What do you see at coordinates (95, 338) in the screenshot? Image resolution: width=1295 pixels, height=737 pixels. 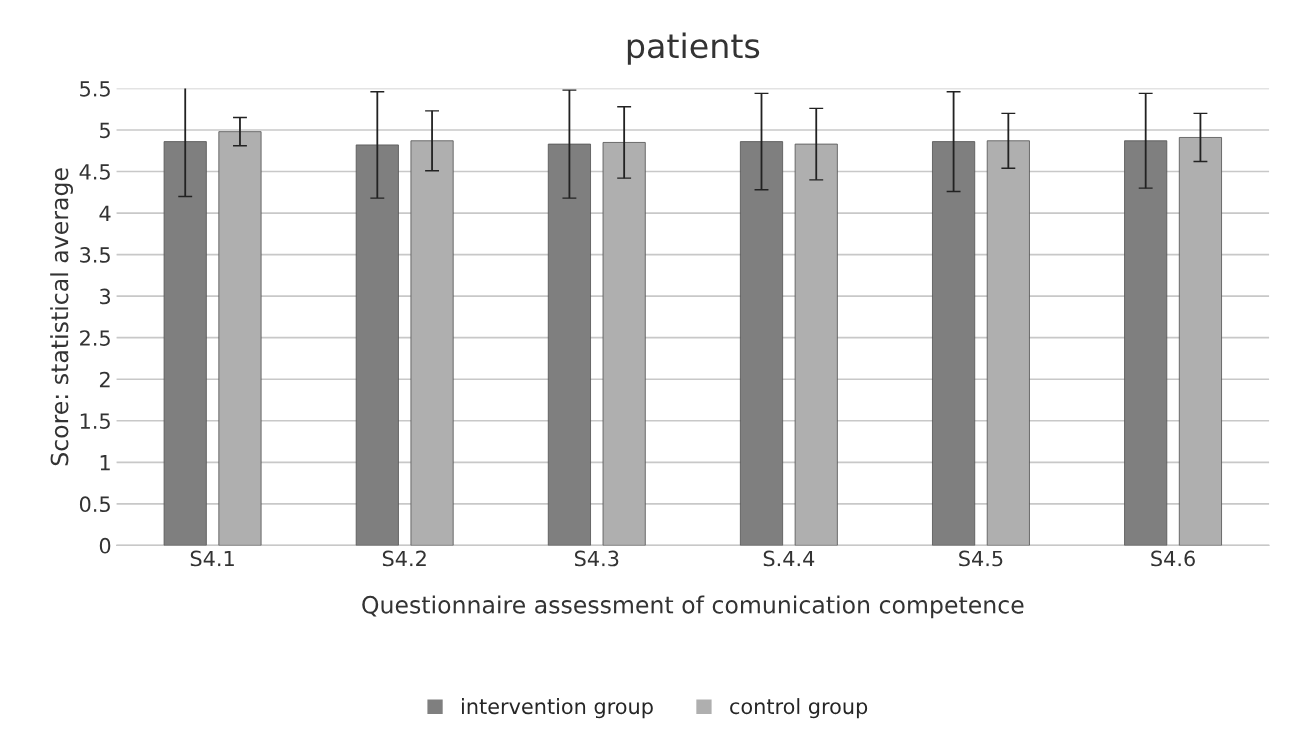 I see `y-tick-label: 2.5` at bounding box center [95, 338].